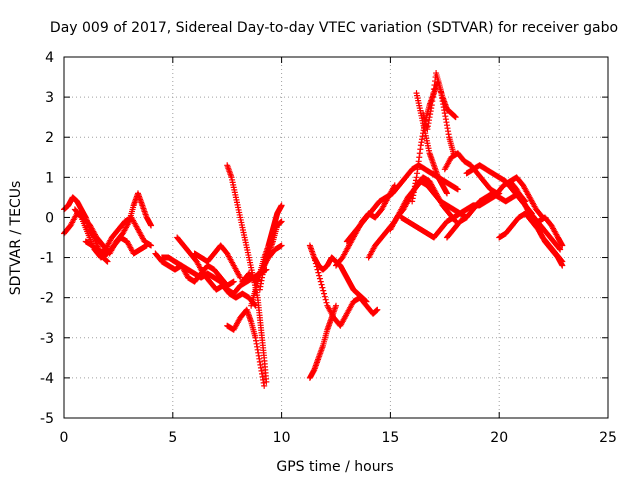  Describe the element at coordinates (49, 138) in the screenshot. I see `y-tick-label: 2` at that location.